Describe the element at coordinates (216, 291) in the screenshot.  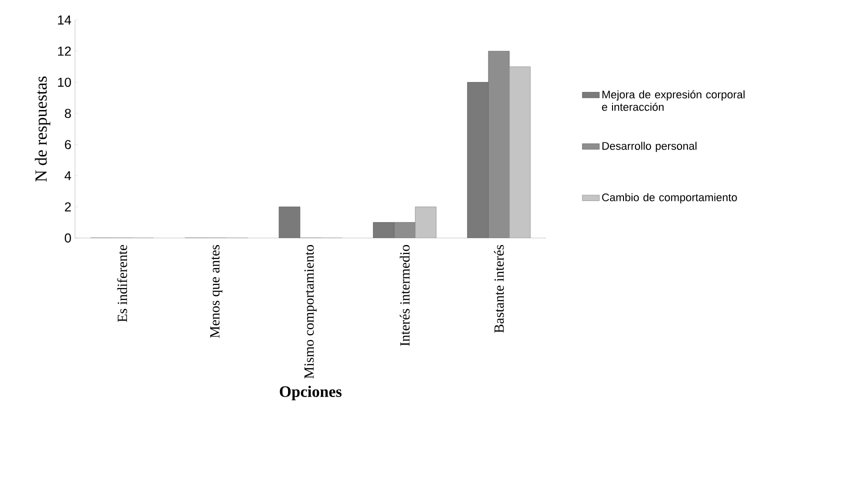
I see `x-tick-label: Menos que antes` at that location.